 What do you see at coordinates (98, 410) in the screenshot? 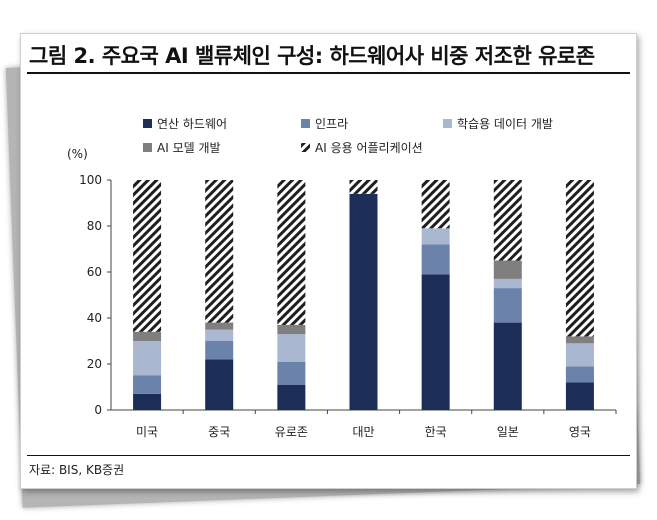
I see `y-tick-label-0: 0` at bounding box center [98, 410].